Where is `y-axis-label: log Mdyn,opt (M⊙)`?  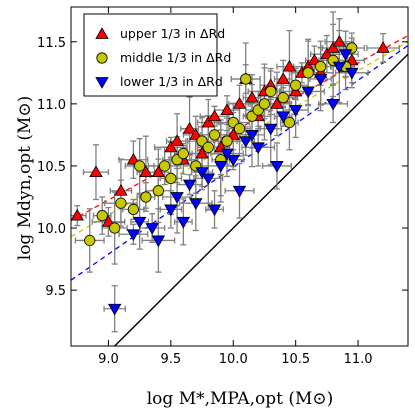
y-axis-label: log Mdyn,opt (M⊙) is located at coordinates (25, 178).